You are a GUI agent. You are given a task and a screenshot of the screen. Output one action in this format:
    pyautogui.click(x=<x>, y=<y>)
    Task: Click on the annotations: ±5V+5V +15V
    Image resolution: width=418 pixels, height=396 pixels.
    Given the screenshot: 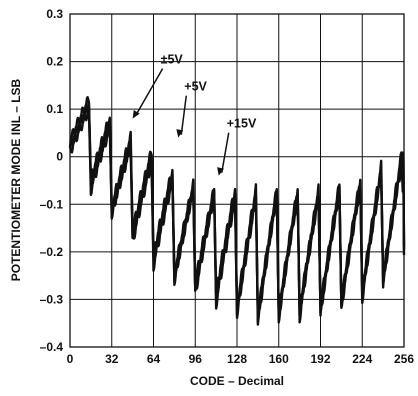 What is the action you would take?
    pyautogui.click(x=194, y=114)
    